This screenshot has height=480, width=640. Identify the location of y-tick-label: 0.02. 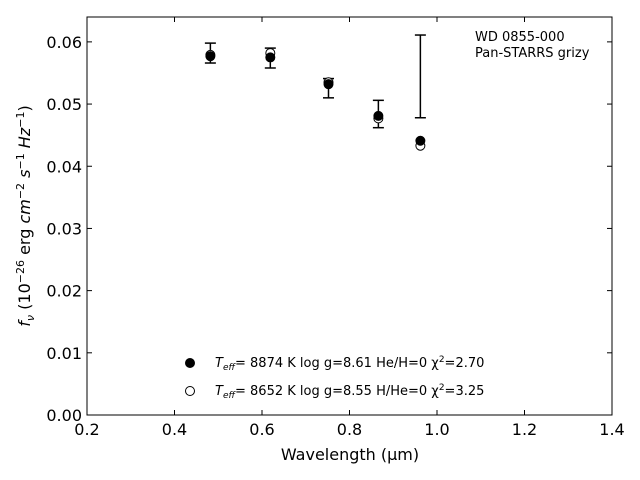
(64, 291).